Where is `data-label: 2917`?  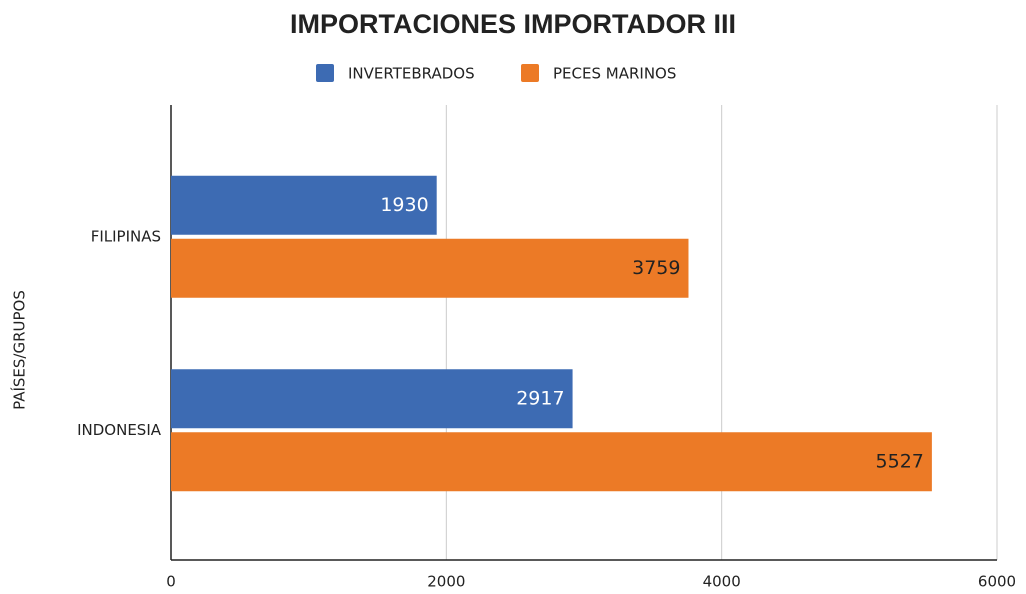
data-label: 2917 is located at coordinates (540, 398).